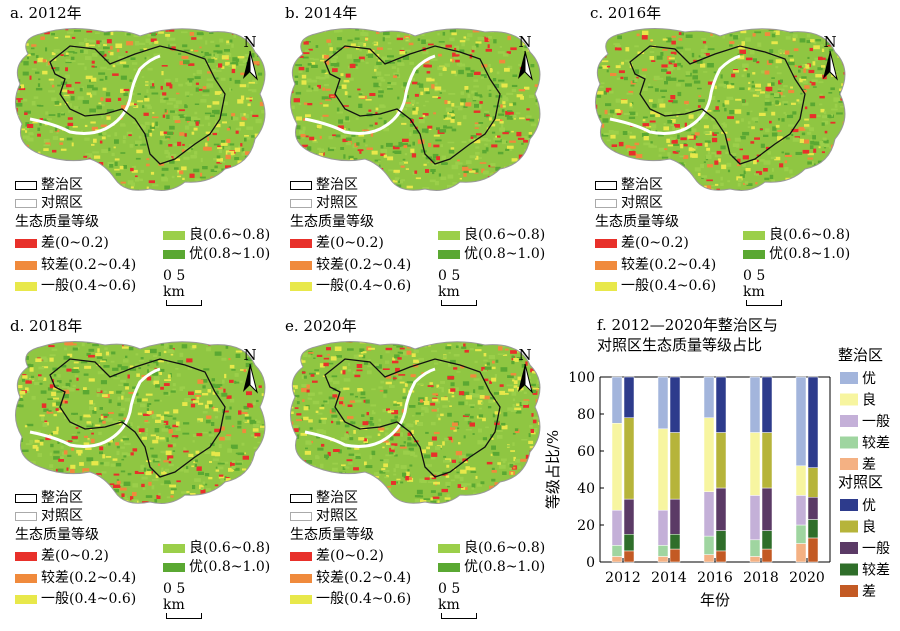 This screenshot has width=900, height=631. I want to click on x-tick-label: 2020, so click(807, 578).